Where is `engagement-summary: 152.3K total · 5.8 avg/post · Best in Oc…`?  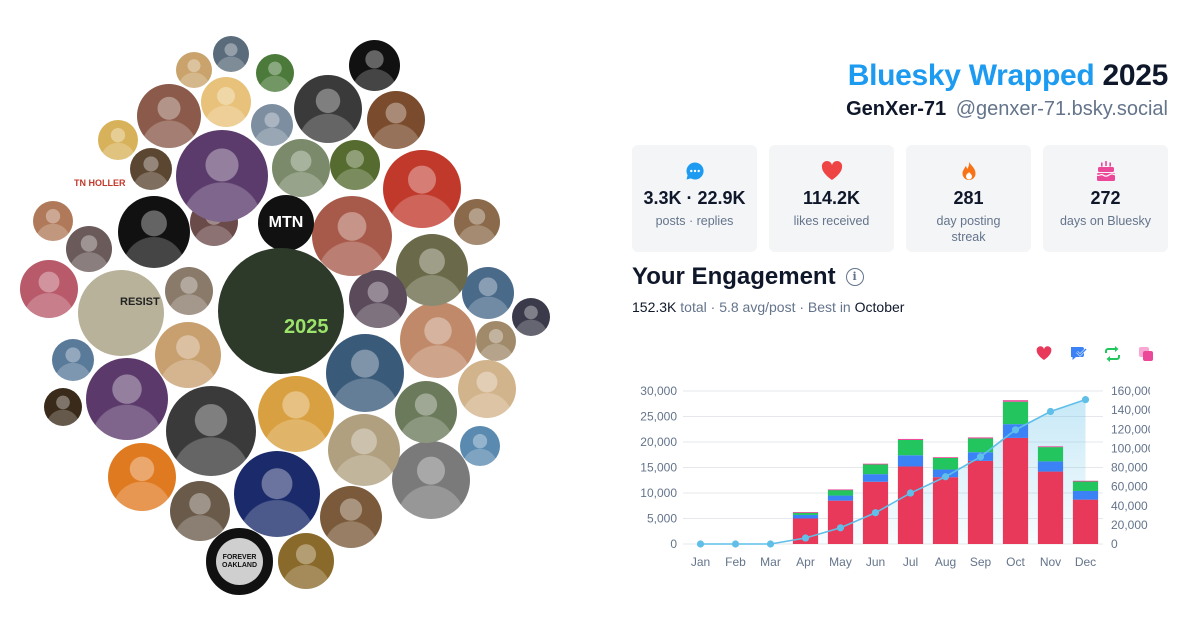 engagement-summary: 152.3K total · 5.8 avg/post · Best in Oc… is located at coordinates (768, 307).